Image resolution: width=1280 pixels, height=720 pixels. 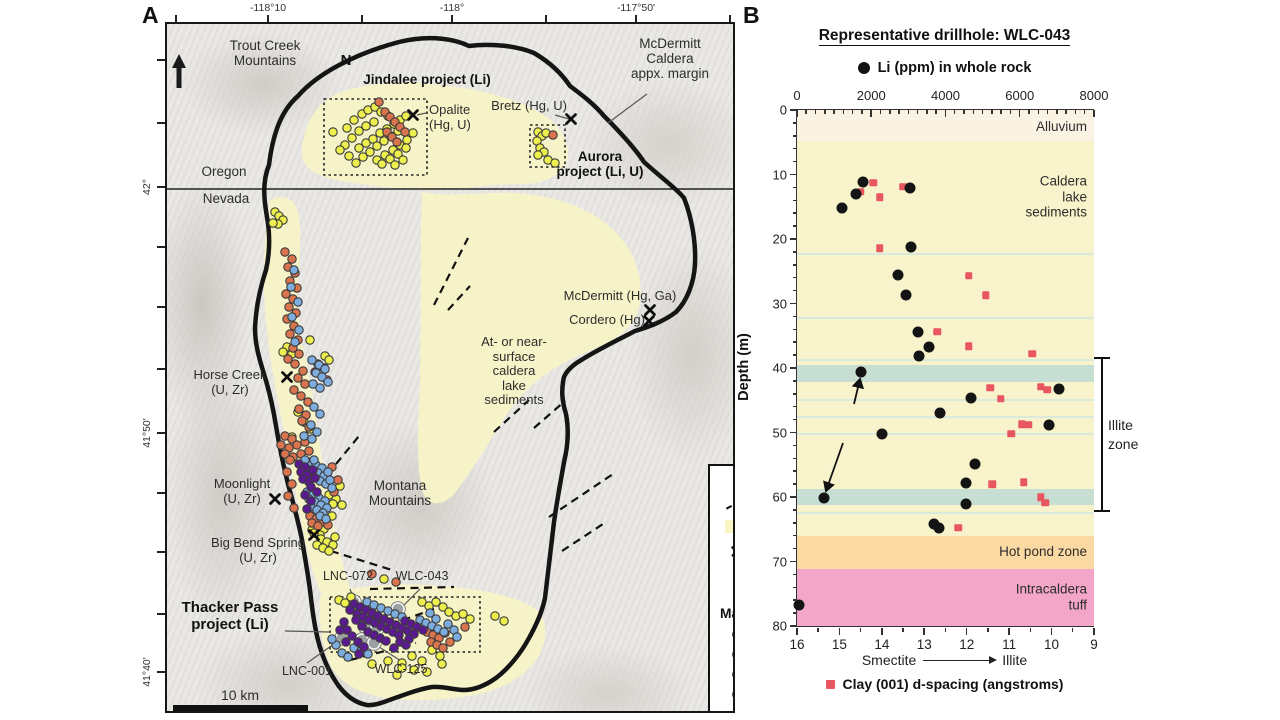 I want to click on depth-tick-label: 30, so click(x=779, y=303).